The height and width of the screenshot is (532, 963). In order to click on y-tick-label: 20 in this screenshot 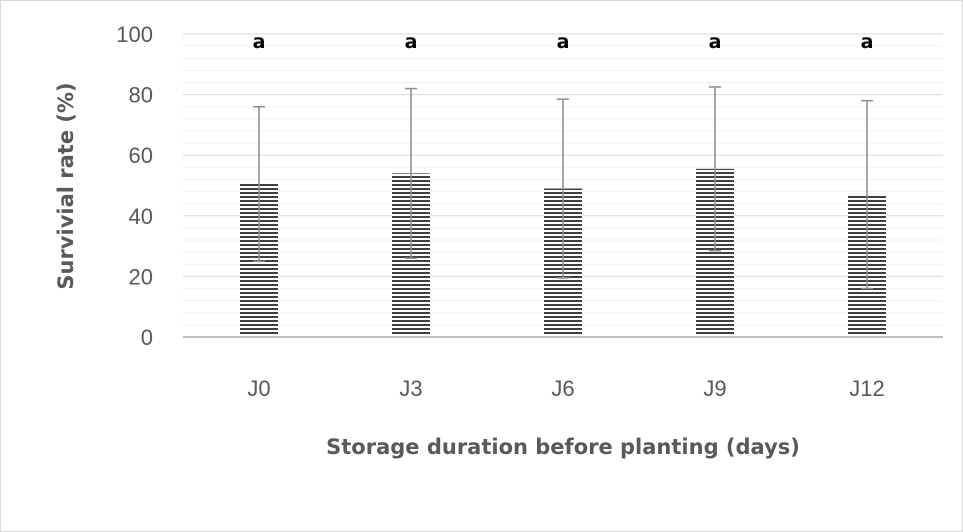, I will do `click(141, 276)`.